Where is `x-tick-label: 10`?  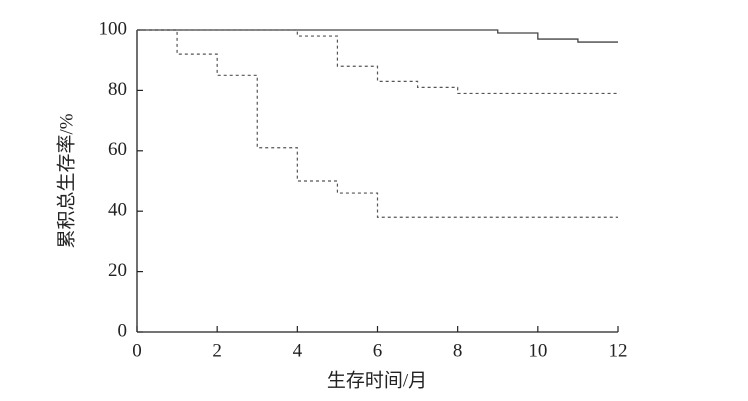 x-tick-label: 10 is located at coordinates (537, 350).